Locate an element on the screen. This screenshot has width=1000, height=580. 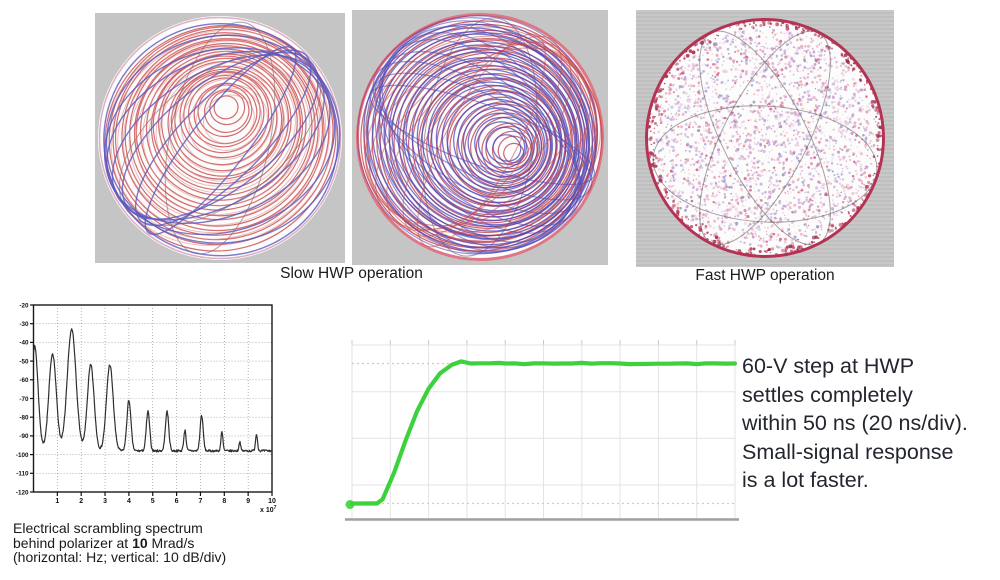
svg-text: 3 is located at coordinates (105, 501).